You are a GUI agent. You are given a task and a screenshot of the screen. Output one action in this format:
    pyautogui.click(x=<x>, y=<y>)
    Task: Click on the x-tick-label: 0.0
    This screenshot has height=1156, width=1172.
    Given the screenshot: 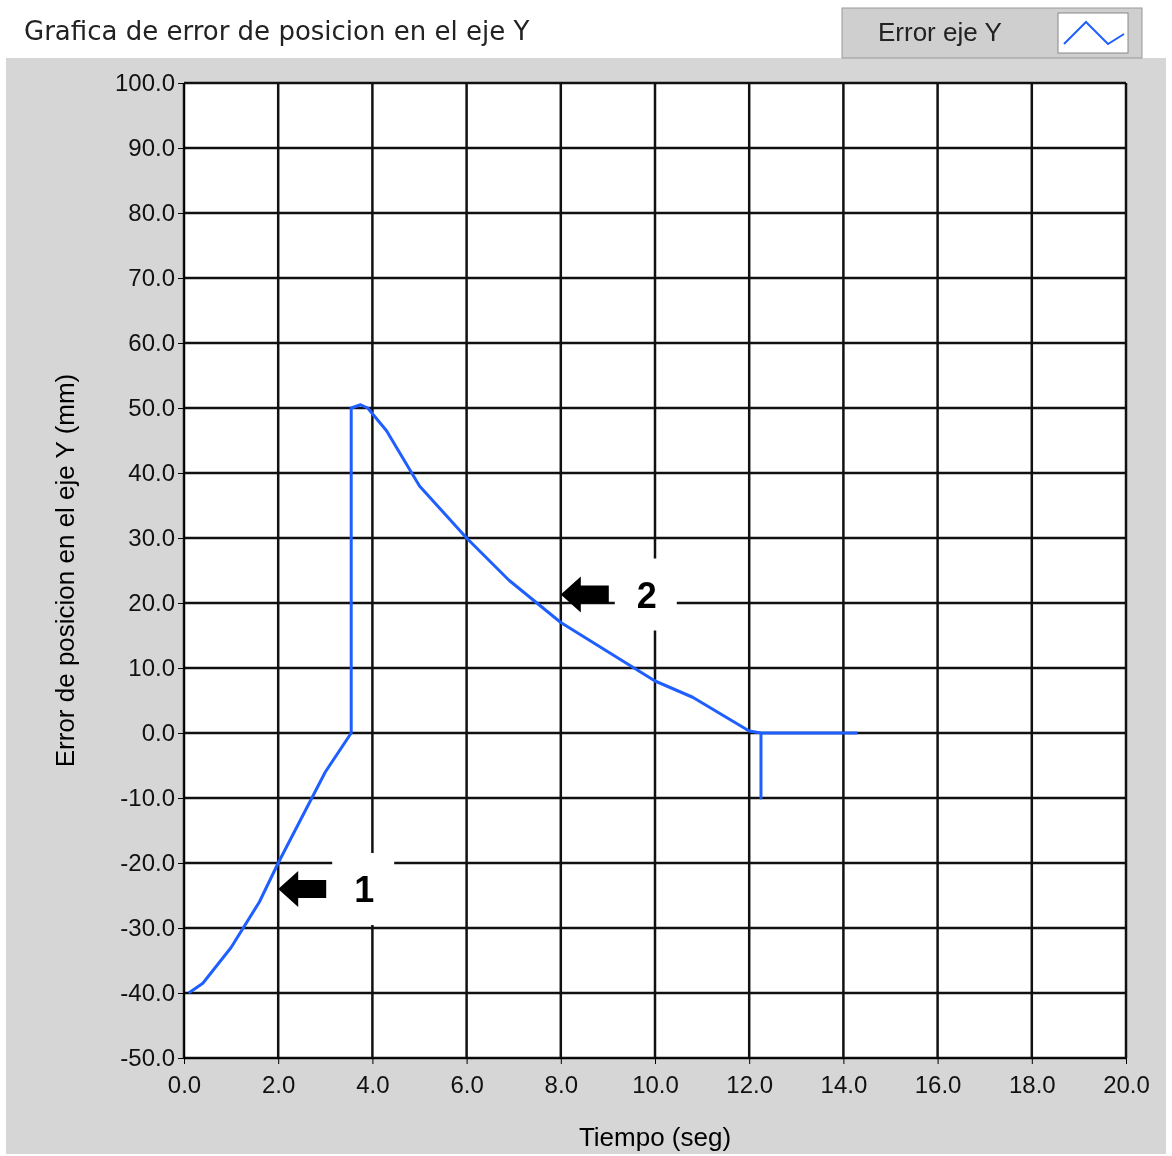 What is the action you would take?
    pyautogui.click(x=184, y=1085)
    